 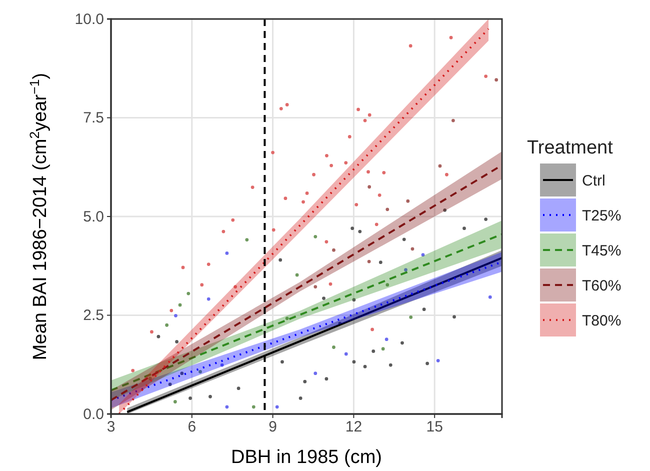 What do you see at coordinates (602, 286) in the screenshot?
I see `legend-label: T60%` at bounding box center [602, 286].